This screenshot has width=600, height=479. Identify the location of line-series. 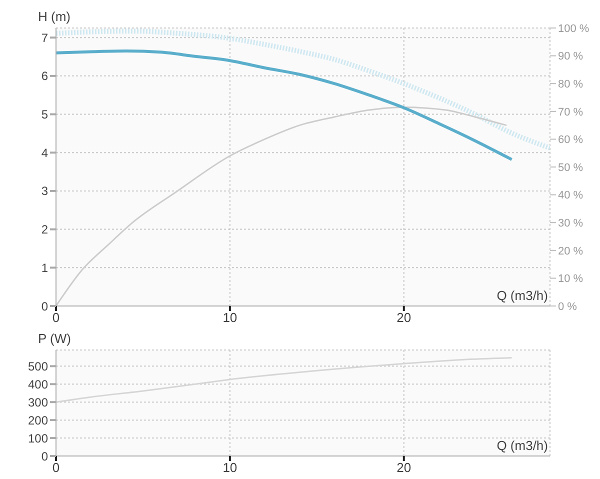
(284, 379).